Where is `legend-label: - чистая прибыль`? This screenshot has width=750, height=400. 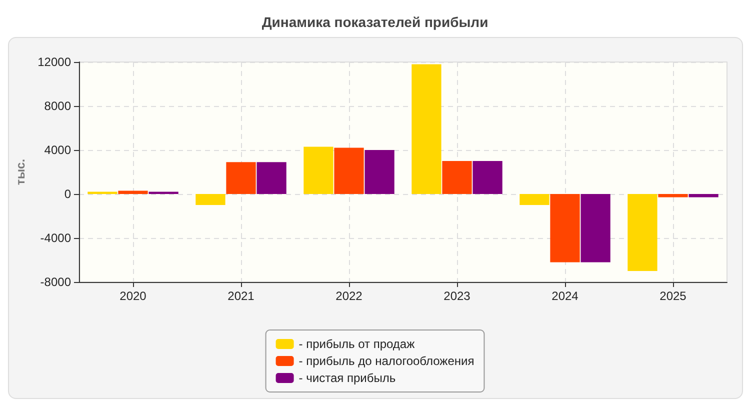
legend-label: - чистая прибыль is located at coordinates (347, 378).